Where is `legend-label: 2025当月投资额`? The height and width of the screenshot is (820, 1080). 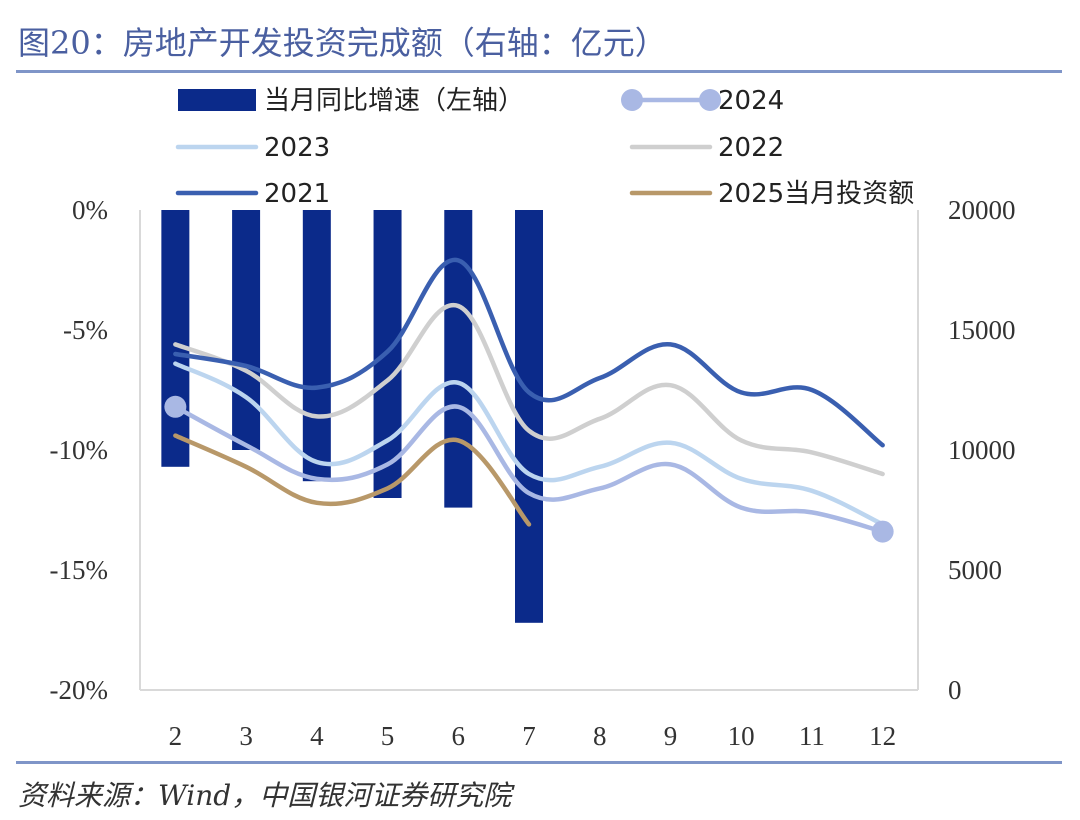 legend-label: 2025当月投资额 is located at coordinates (816, 194).